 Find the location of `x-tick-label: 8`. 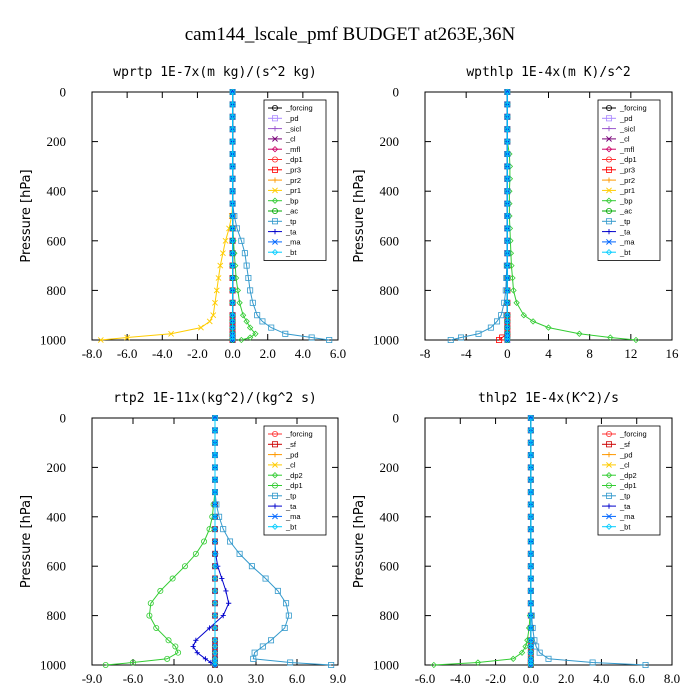

x-tick-label: 8 is located at coordinates (589, 353).